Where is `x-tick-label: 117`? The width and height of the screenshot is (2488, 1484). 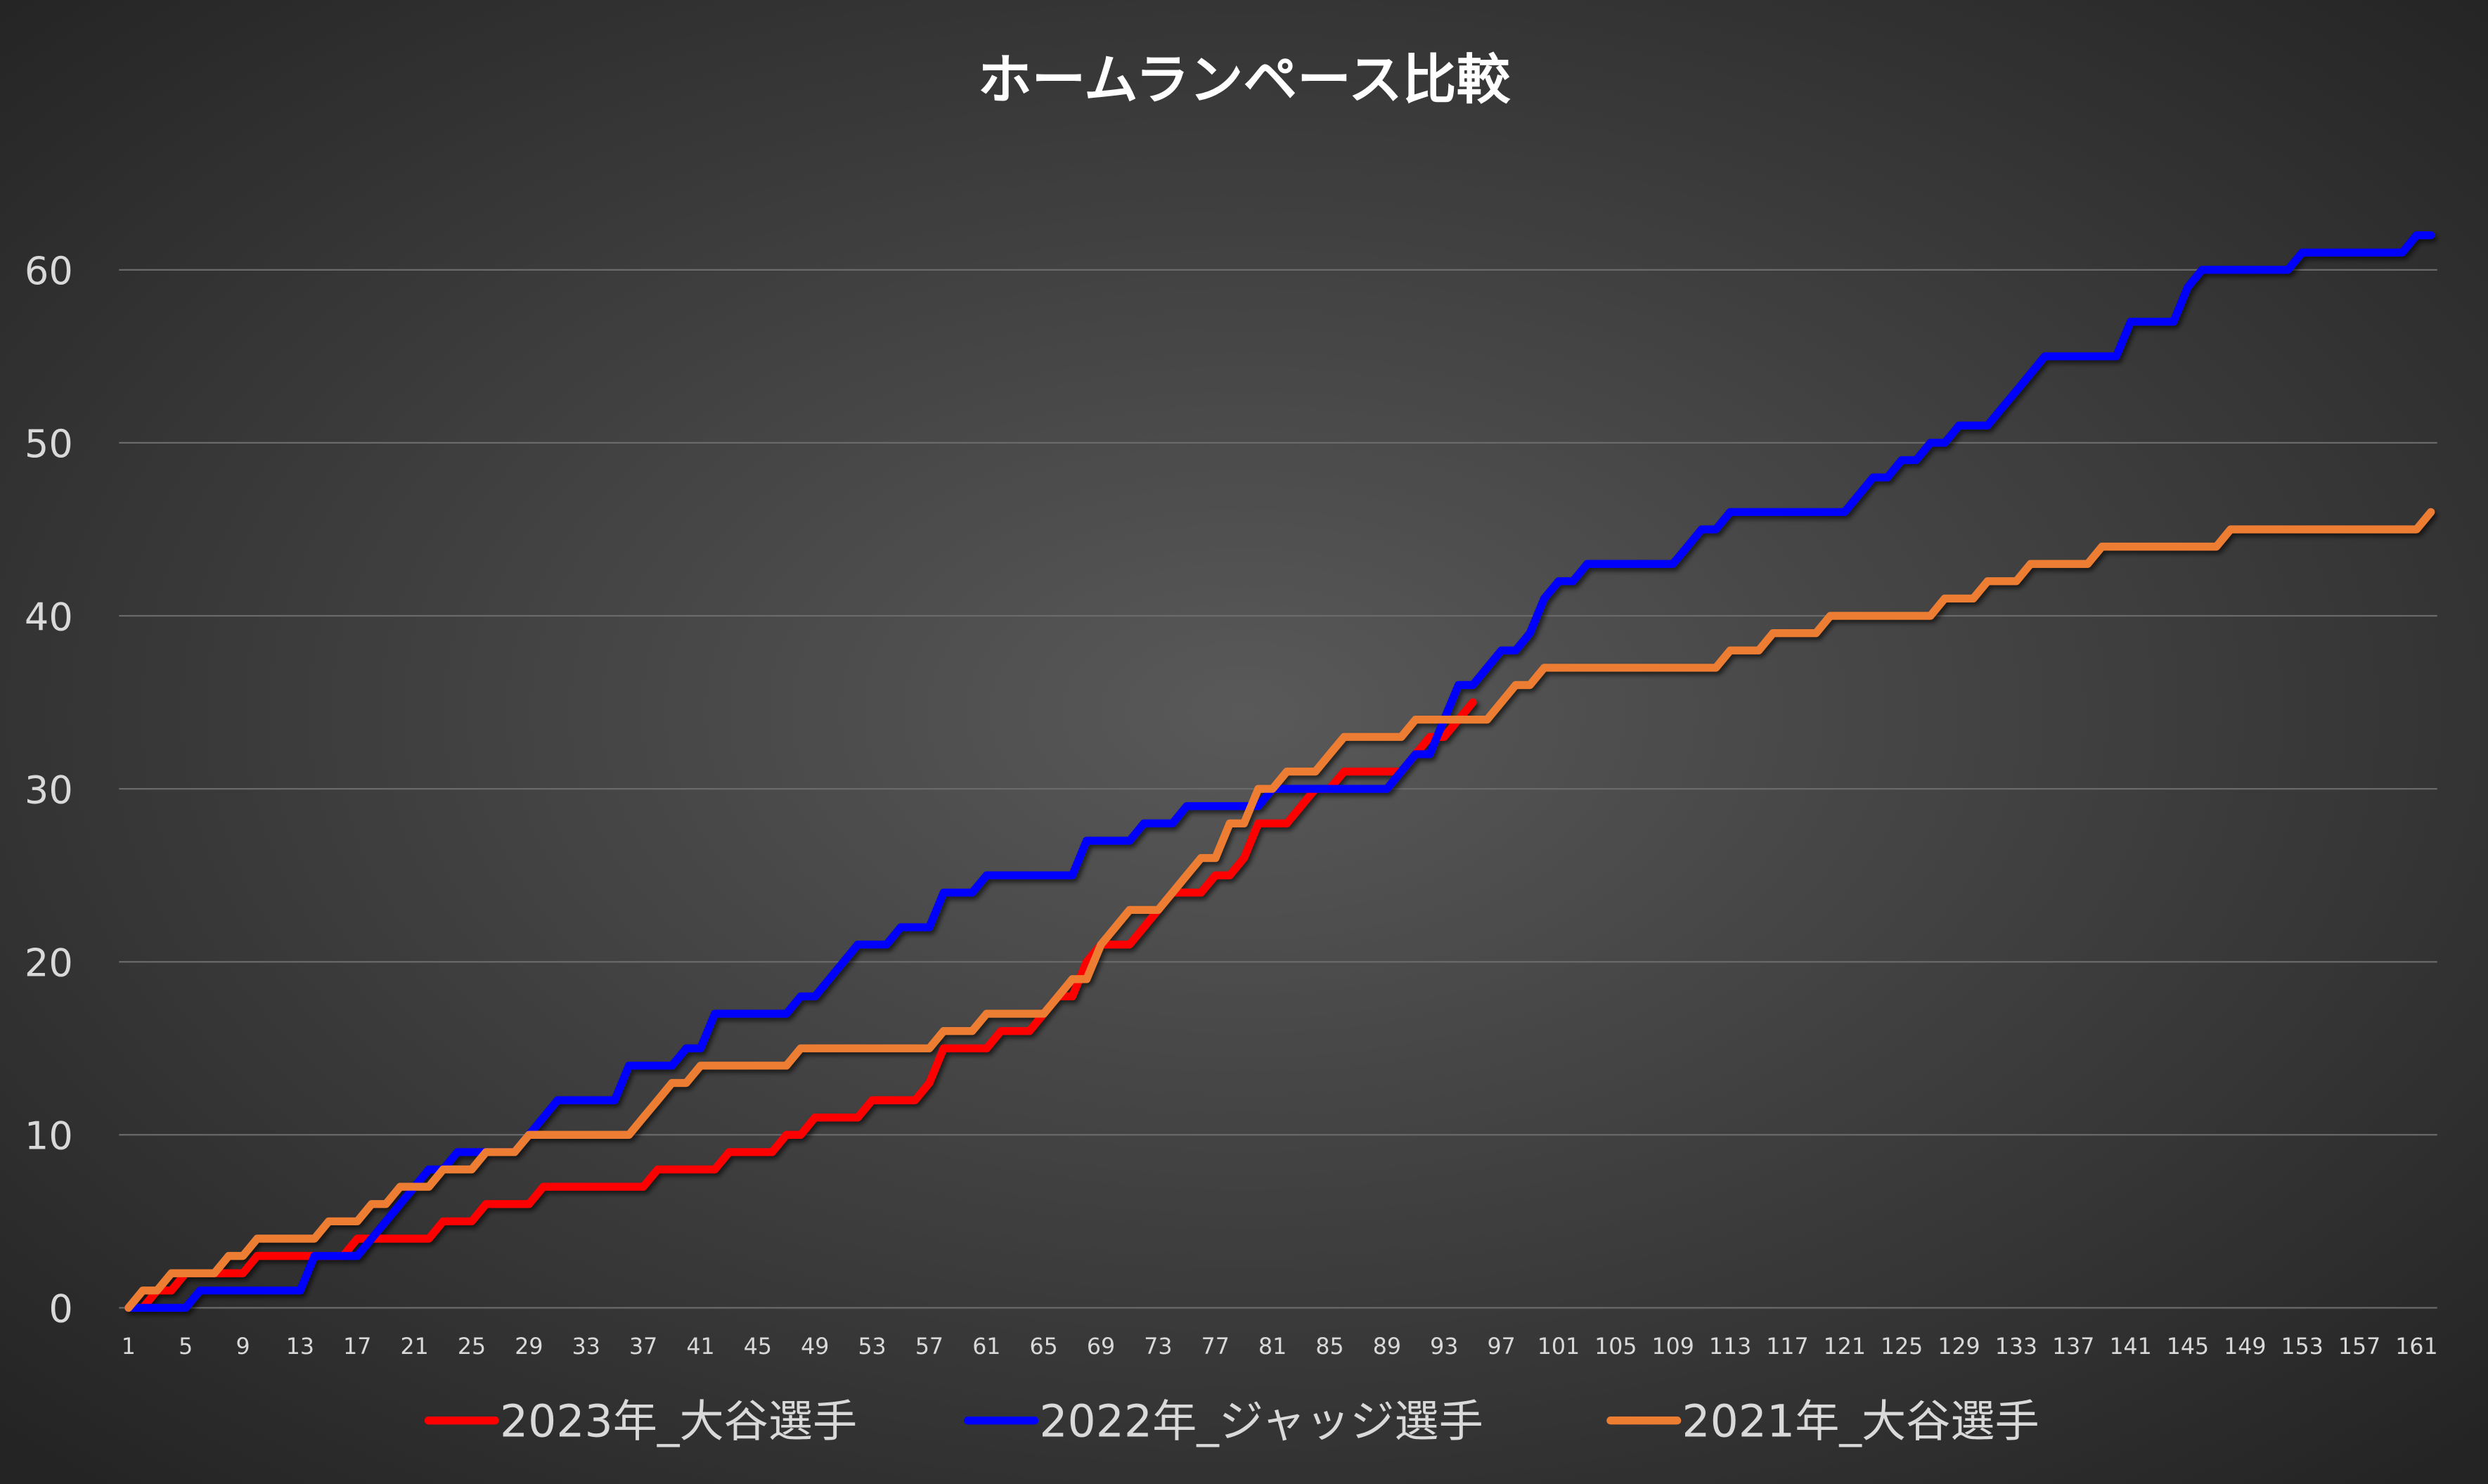 x-tick-label: 117 is located at coordinates (1787, 1347).